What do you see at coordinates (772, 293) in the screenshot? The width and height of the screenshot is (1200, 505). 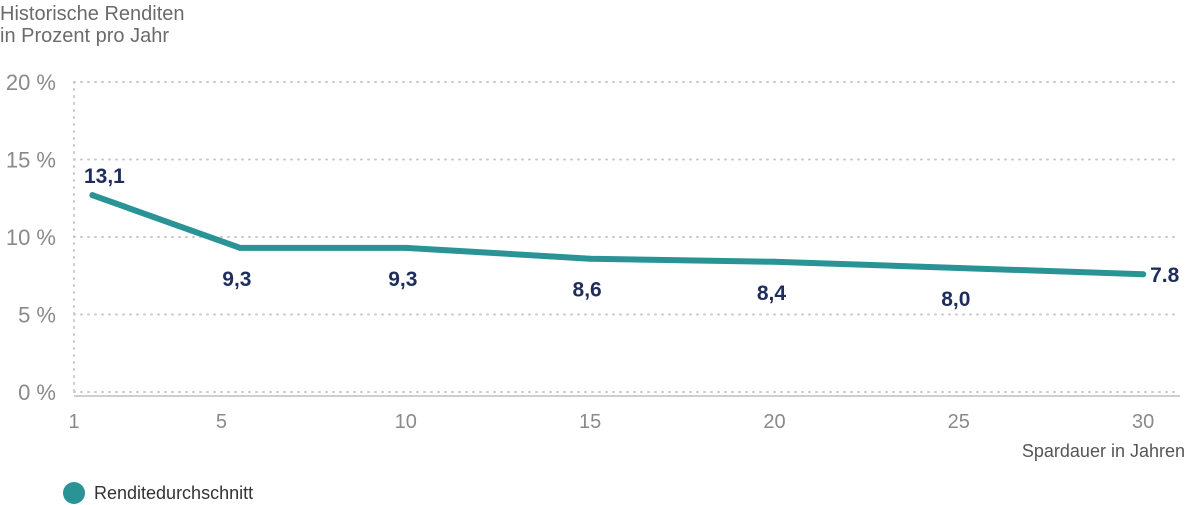 I see `data-label: 8,4` at bounding box center [772, 293].